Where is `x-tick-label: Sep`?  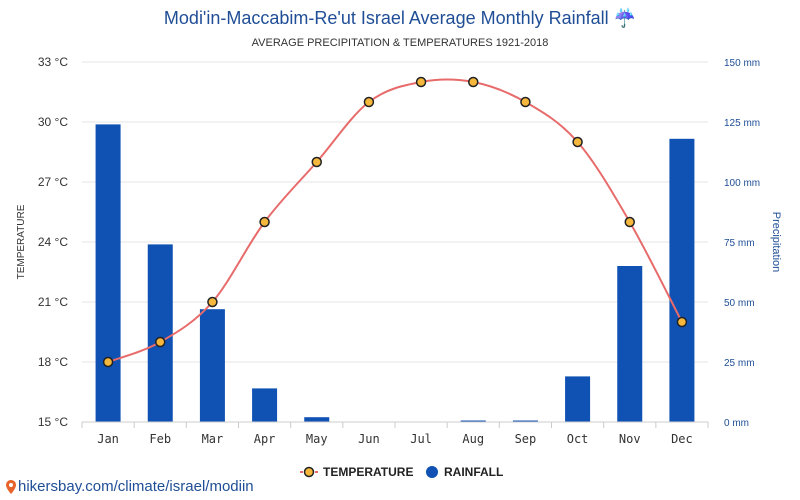 x-tick-label: Sep is located at coordinates (526, 439).